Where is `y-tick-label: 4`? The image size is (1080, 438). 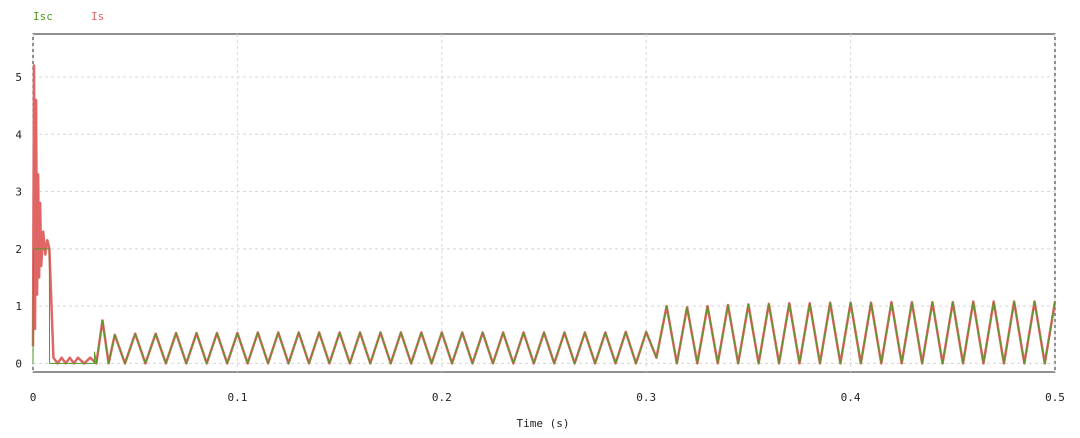
y-tick-label: 4 is located at coordinates (18, 134).